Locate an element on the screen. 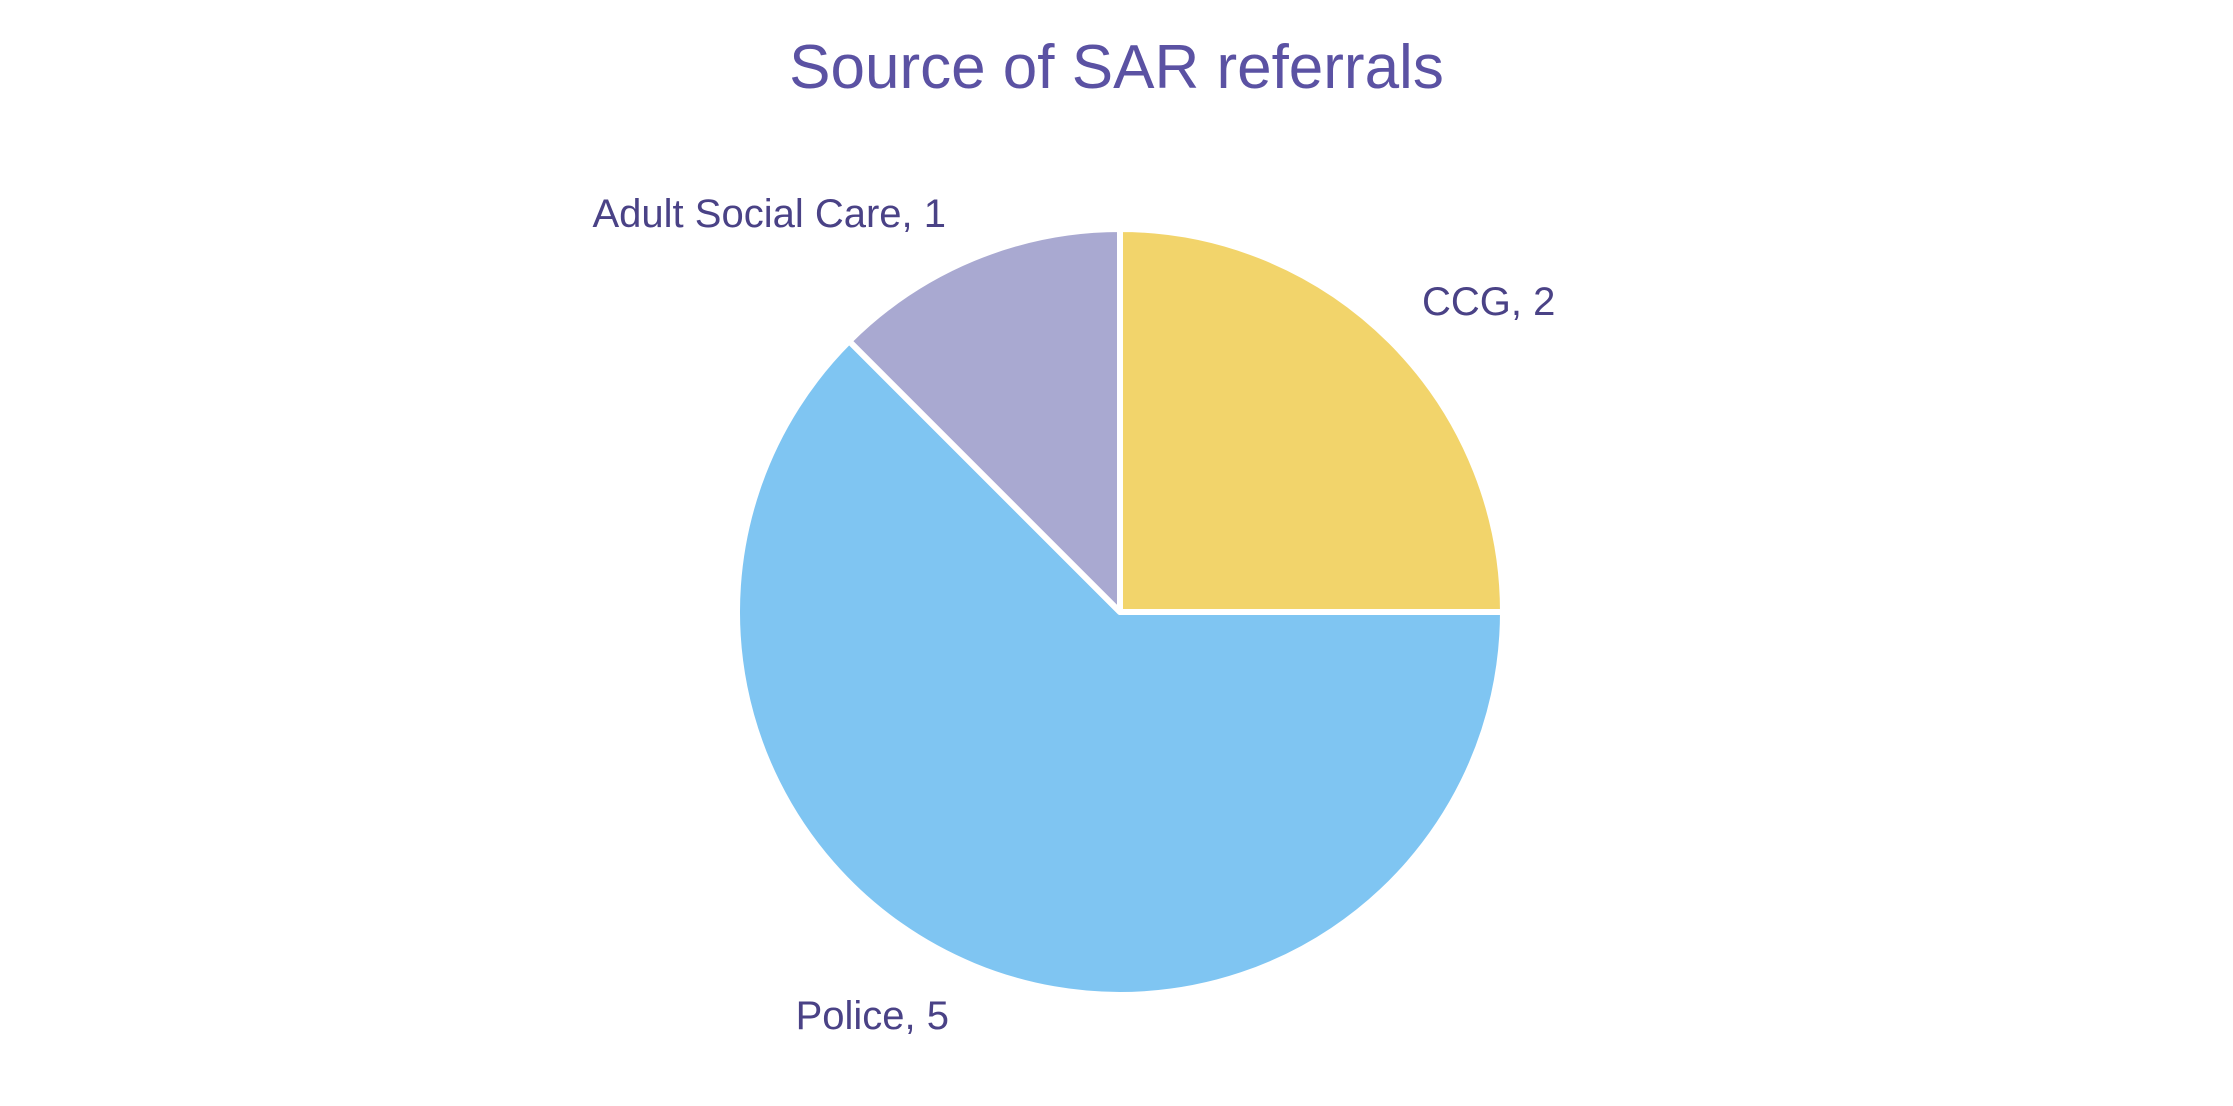 The height and width of the screenshot is (1106, 2233). pie-slice-ccg is located at coordinates (1311, 420).